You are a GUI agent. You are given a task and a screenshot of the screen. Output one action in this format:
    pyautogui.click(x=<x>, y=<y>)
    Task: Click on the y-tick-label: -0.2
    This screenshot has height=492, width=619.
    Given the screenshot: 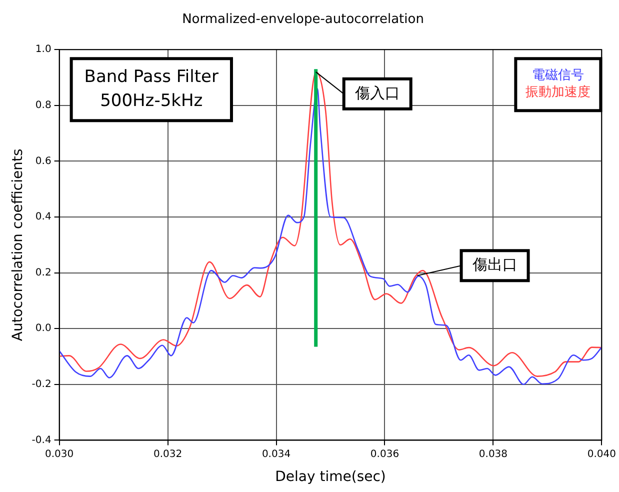 What is the action you would take?
    pyautogui.click(x=42, y=384)
    